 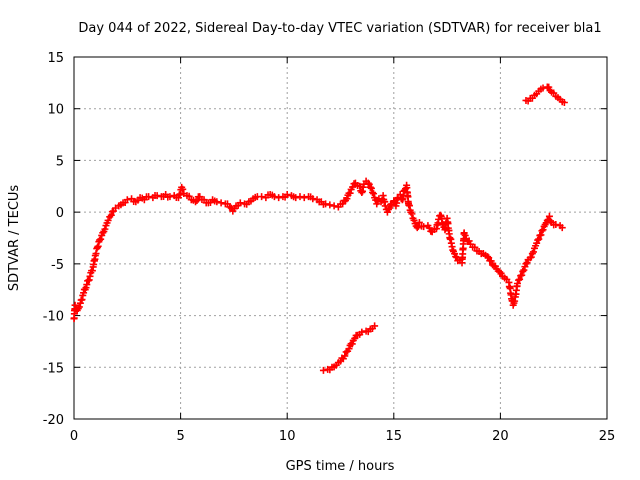 What do you see at coordinates (394, 436) in the screenshot?
I see `x-tick-label: 15` at bounding box center [394, 436].